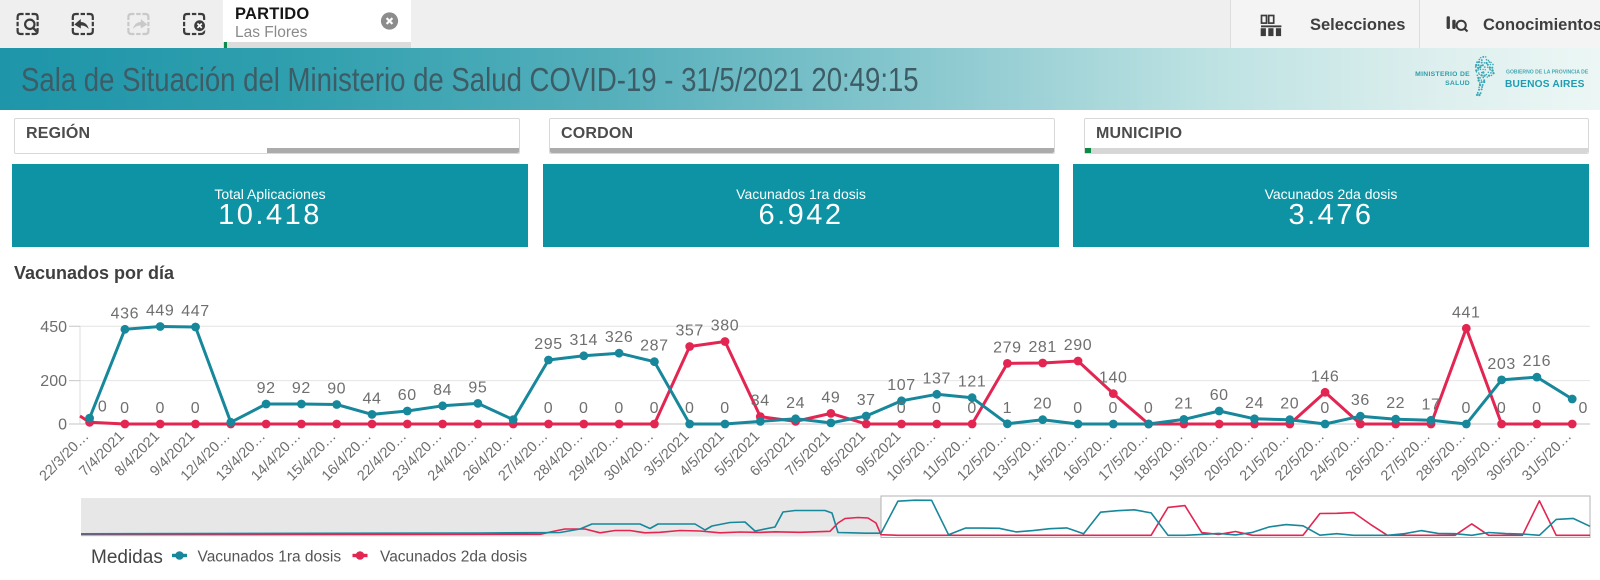 This screenshot has height=580, width=1600. Describe the element at coordinates (1395, 403) in the screenshot. I see `svg-text: 22` at that location.